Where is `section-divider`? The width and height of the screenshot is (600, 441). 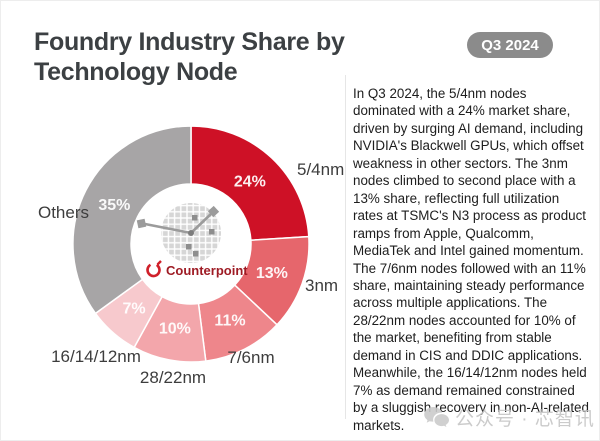 section-divider is located at coordinates (345, 247).